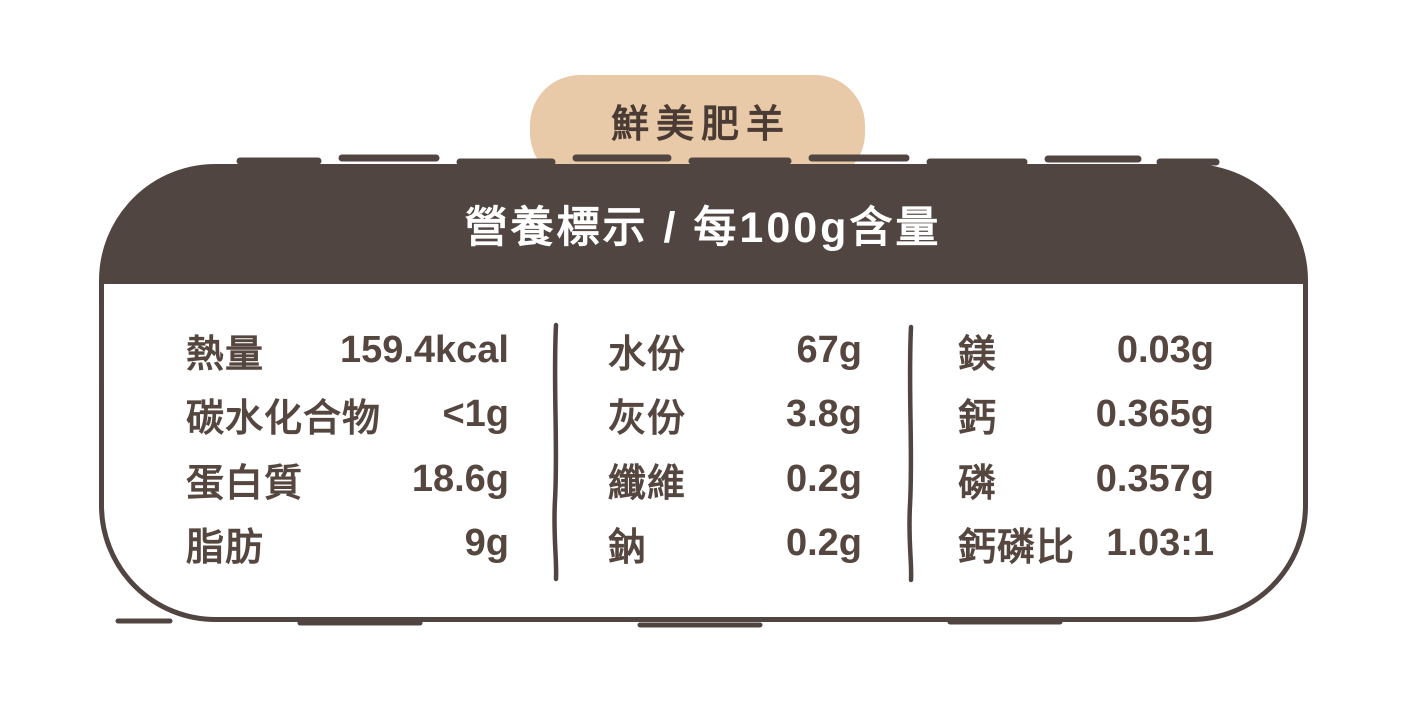 The height and width of the screenshot is (701, 1401). Describe the element at coordinates (647, 419) in the screenshot. I see `nutrient-label: 灰份` at that location.